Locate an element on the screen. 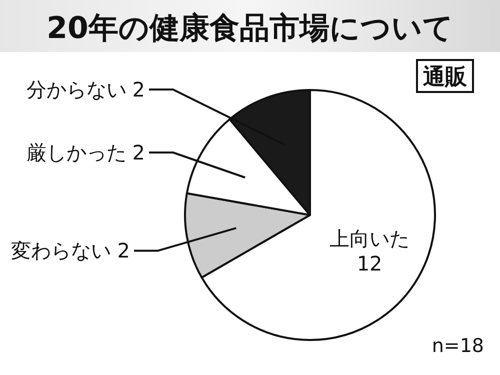 The height and width of the screenshot is (375, 500). text: n=18 is located at coordinates (458, 346).